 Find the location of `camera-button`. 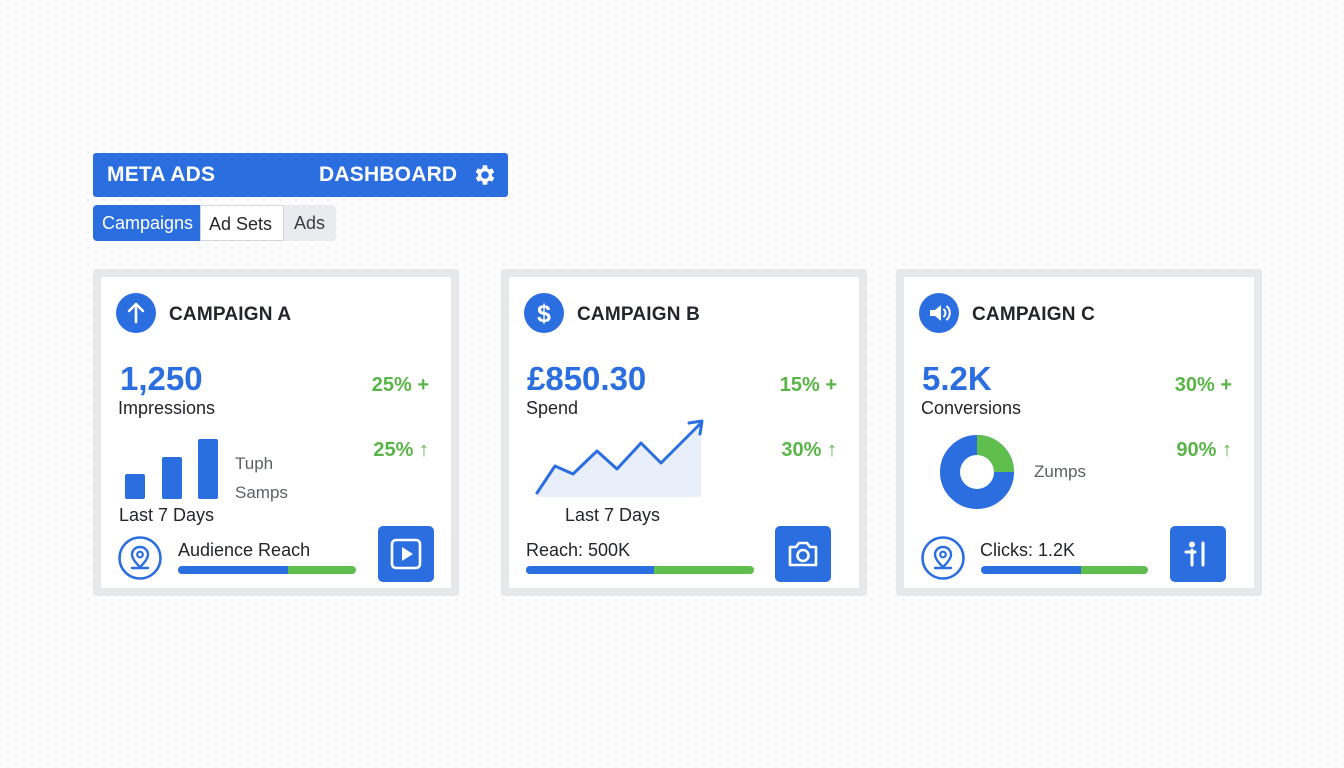

camera-button is located at coordinates (803, 554).